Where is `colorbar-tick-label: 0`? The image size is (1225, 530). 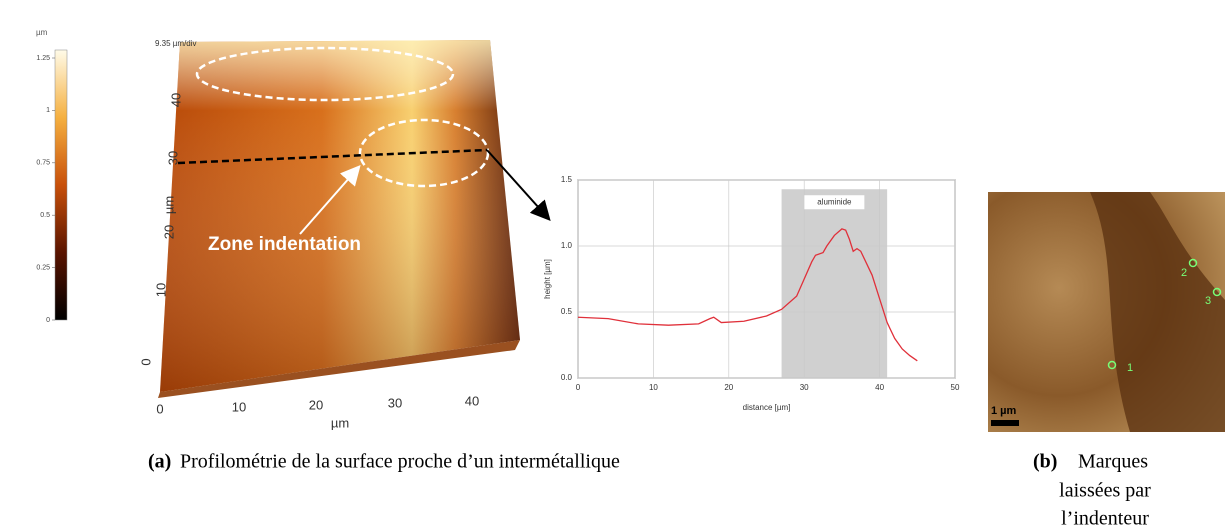
colorbar-tick-label: 0 is located at coordinates (48, 320).